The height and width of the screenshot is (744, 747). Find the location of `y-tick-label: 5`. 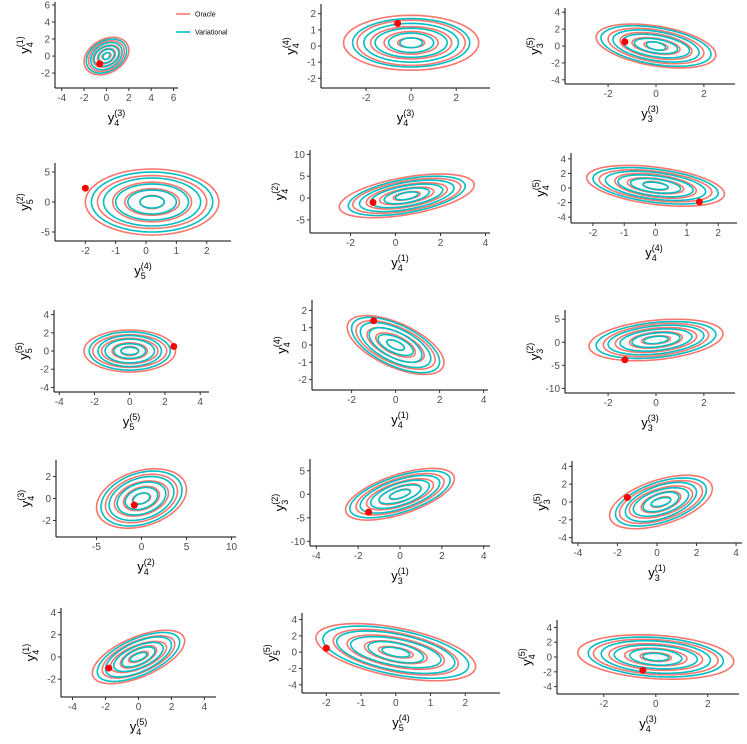

y-tick-label: 5 is located at coordinates (47, 173).